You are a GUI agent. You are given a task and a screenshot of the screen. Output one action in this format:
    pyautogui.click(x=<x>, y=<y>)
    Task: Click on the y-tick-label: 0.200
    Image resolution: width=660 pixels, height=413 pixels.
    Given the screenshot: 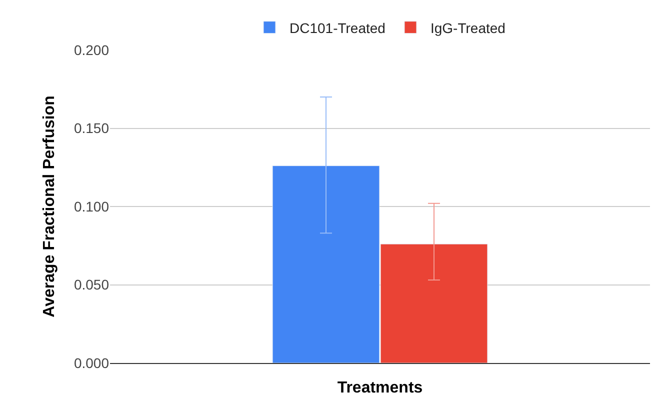 What is the action you would take?
    pyautogui.click(x=92, y=50)
    